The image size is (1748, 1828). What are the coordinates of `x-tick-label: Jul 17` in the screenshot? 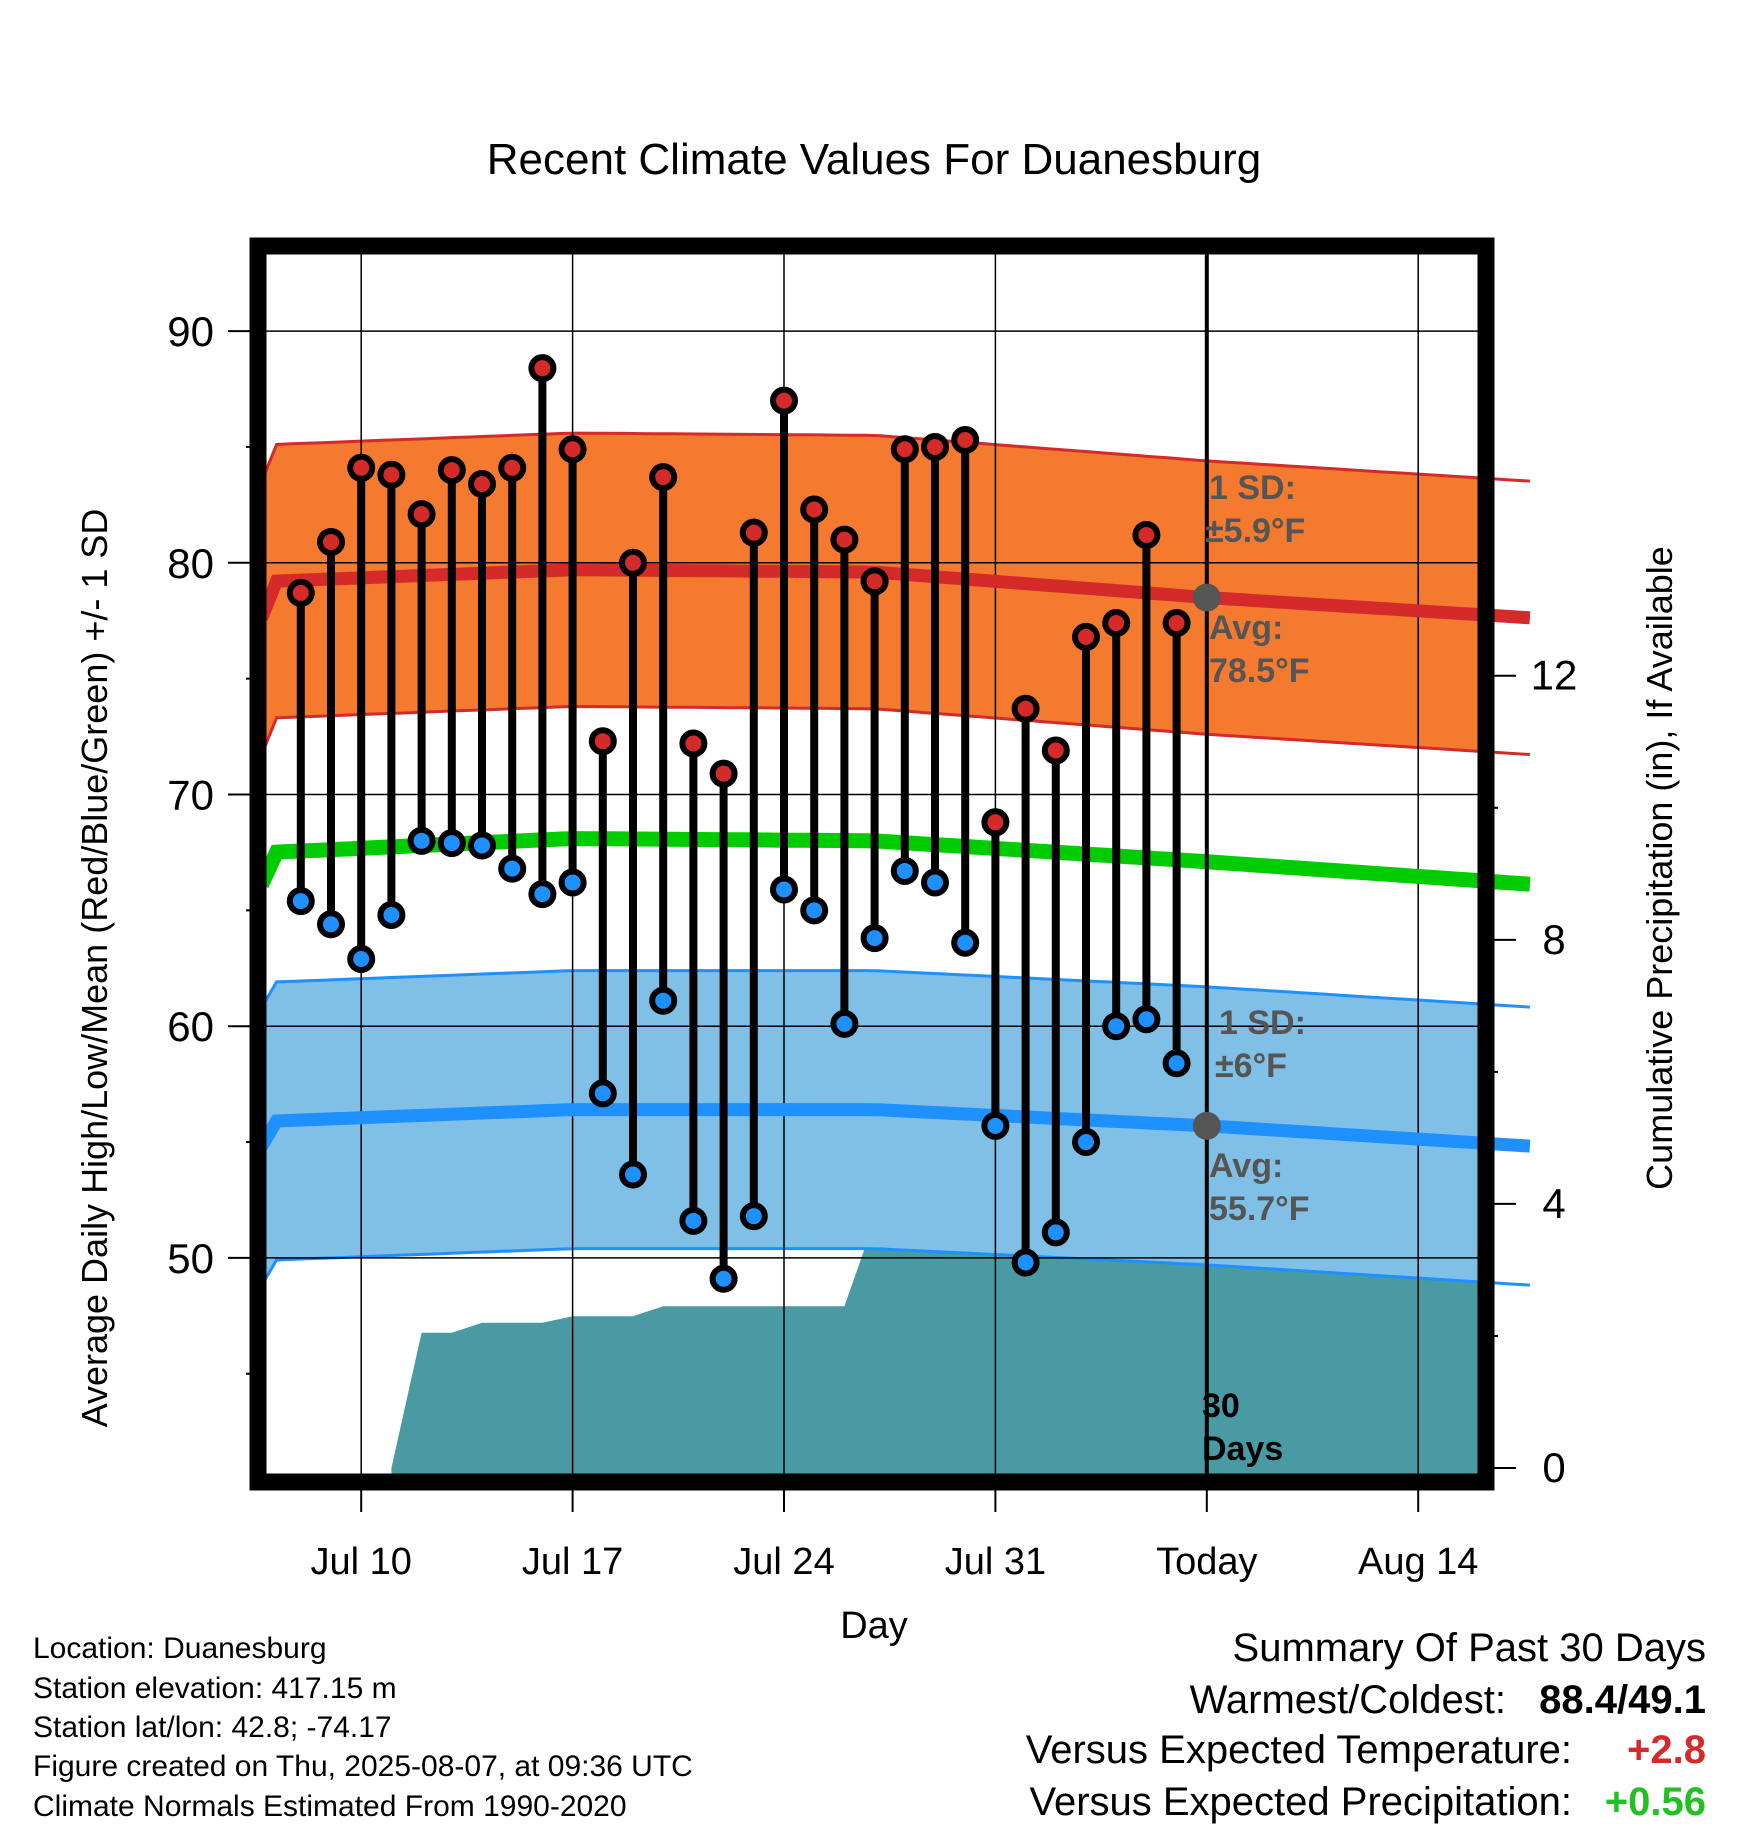 It's located at (572, 1562).